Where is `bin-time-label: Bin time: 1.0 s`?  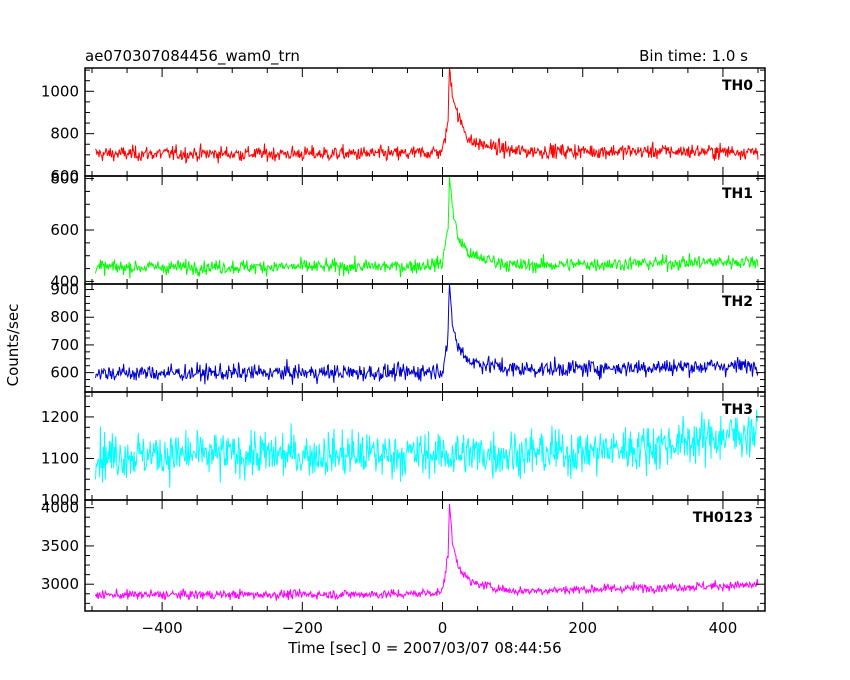 bin-time-label: Bin time: 1.0 s is located at coordinates (693, 56).